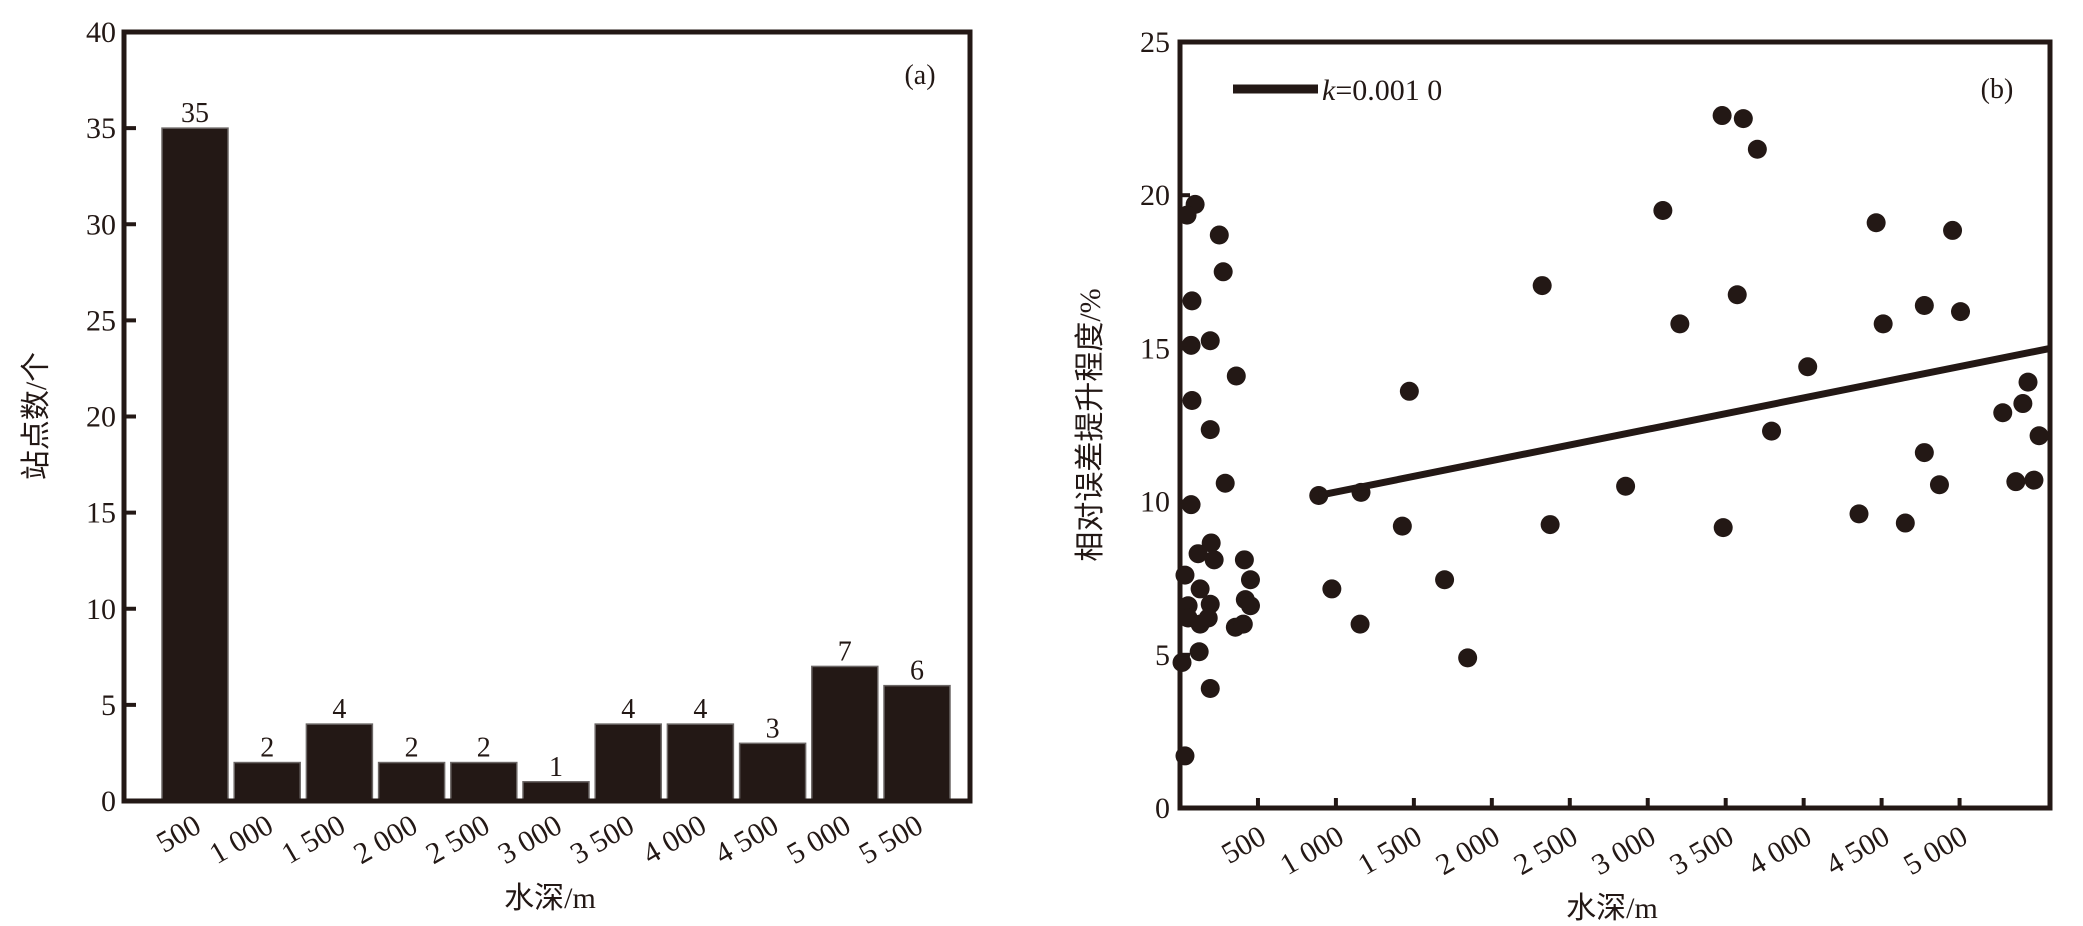 The width and height of the screenshot is (2083, 926). What do you see at coordinates (195, 113) in the screenshot?
I see `bar-data-label: 35` at bounding box center [195, 113].